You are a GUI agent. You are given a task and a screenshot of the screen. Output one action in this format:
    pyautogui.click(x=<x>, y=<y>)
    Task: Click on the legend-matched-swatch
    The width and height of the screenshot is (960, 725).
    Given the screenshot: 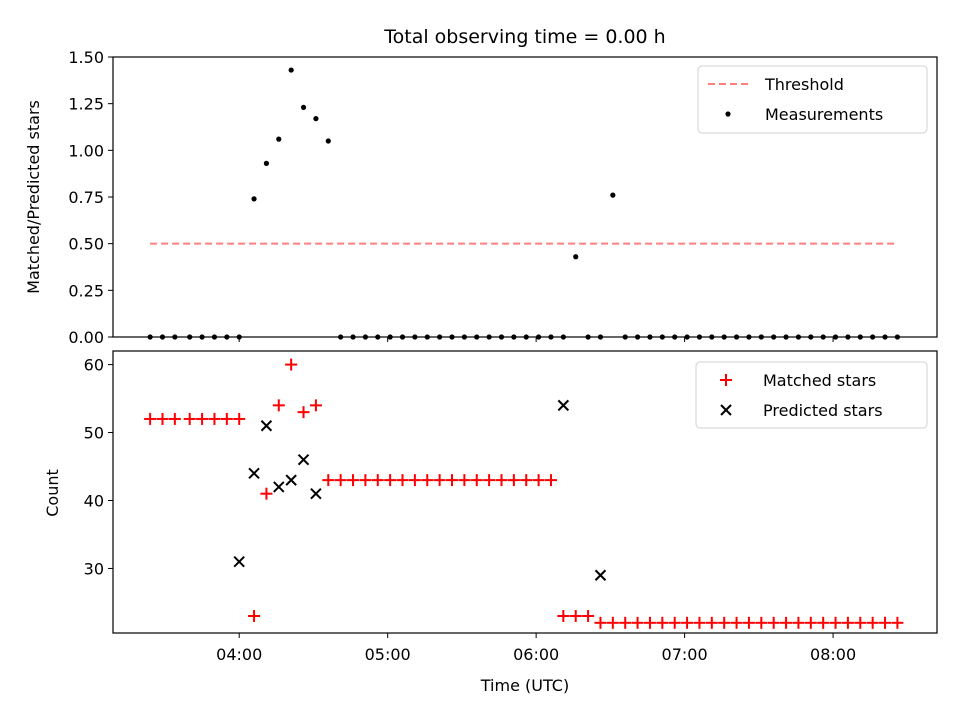 What is the action you would take?
    pyautogui.click(x=726, y=380)
    